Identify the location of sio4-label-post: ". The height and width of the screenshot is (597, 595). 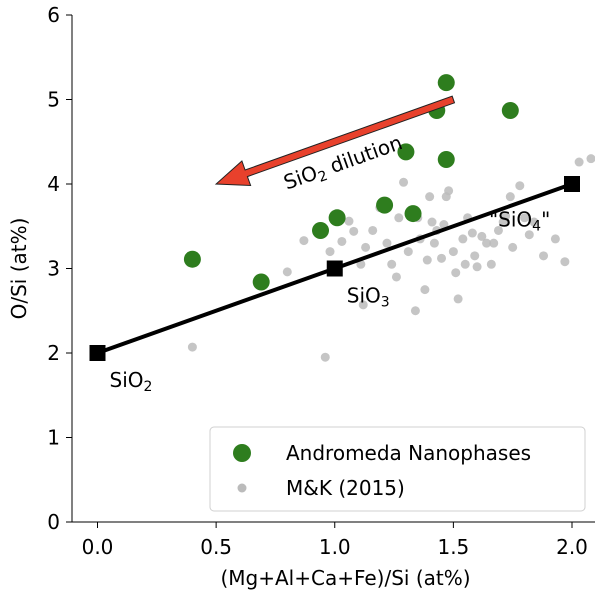
(545, 219).